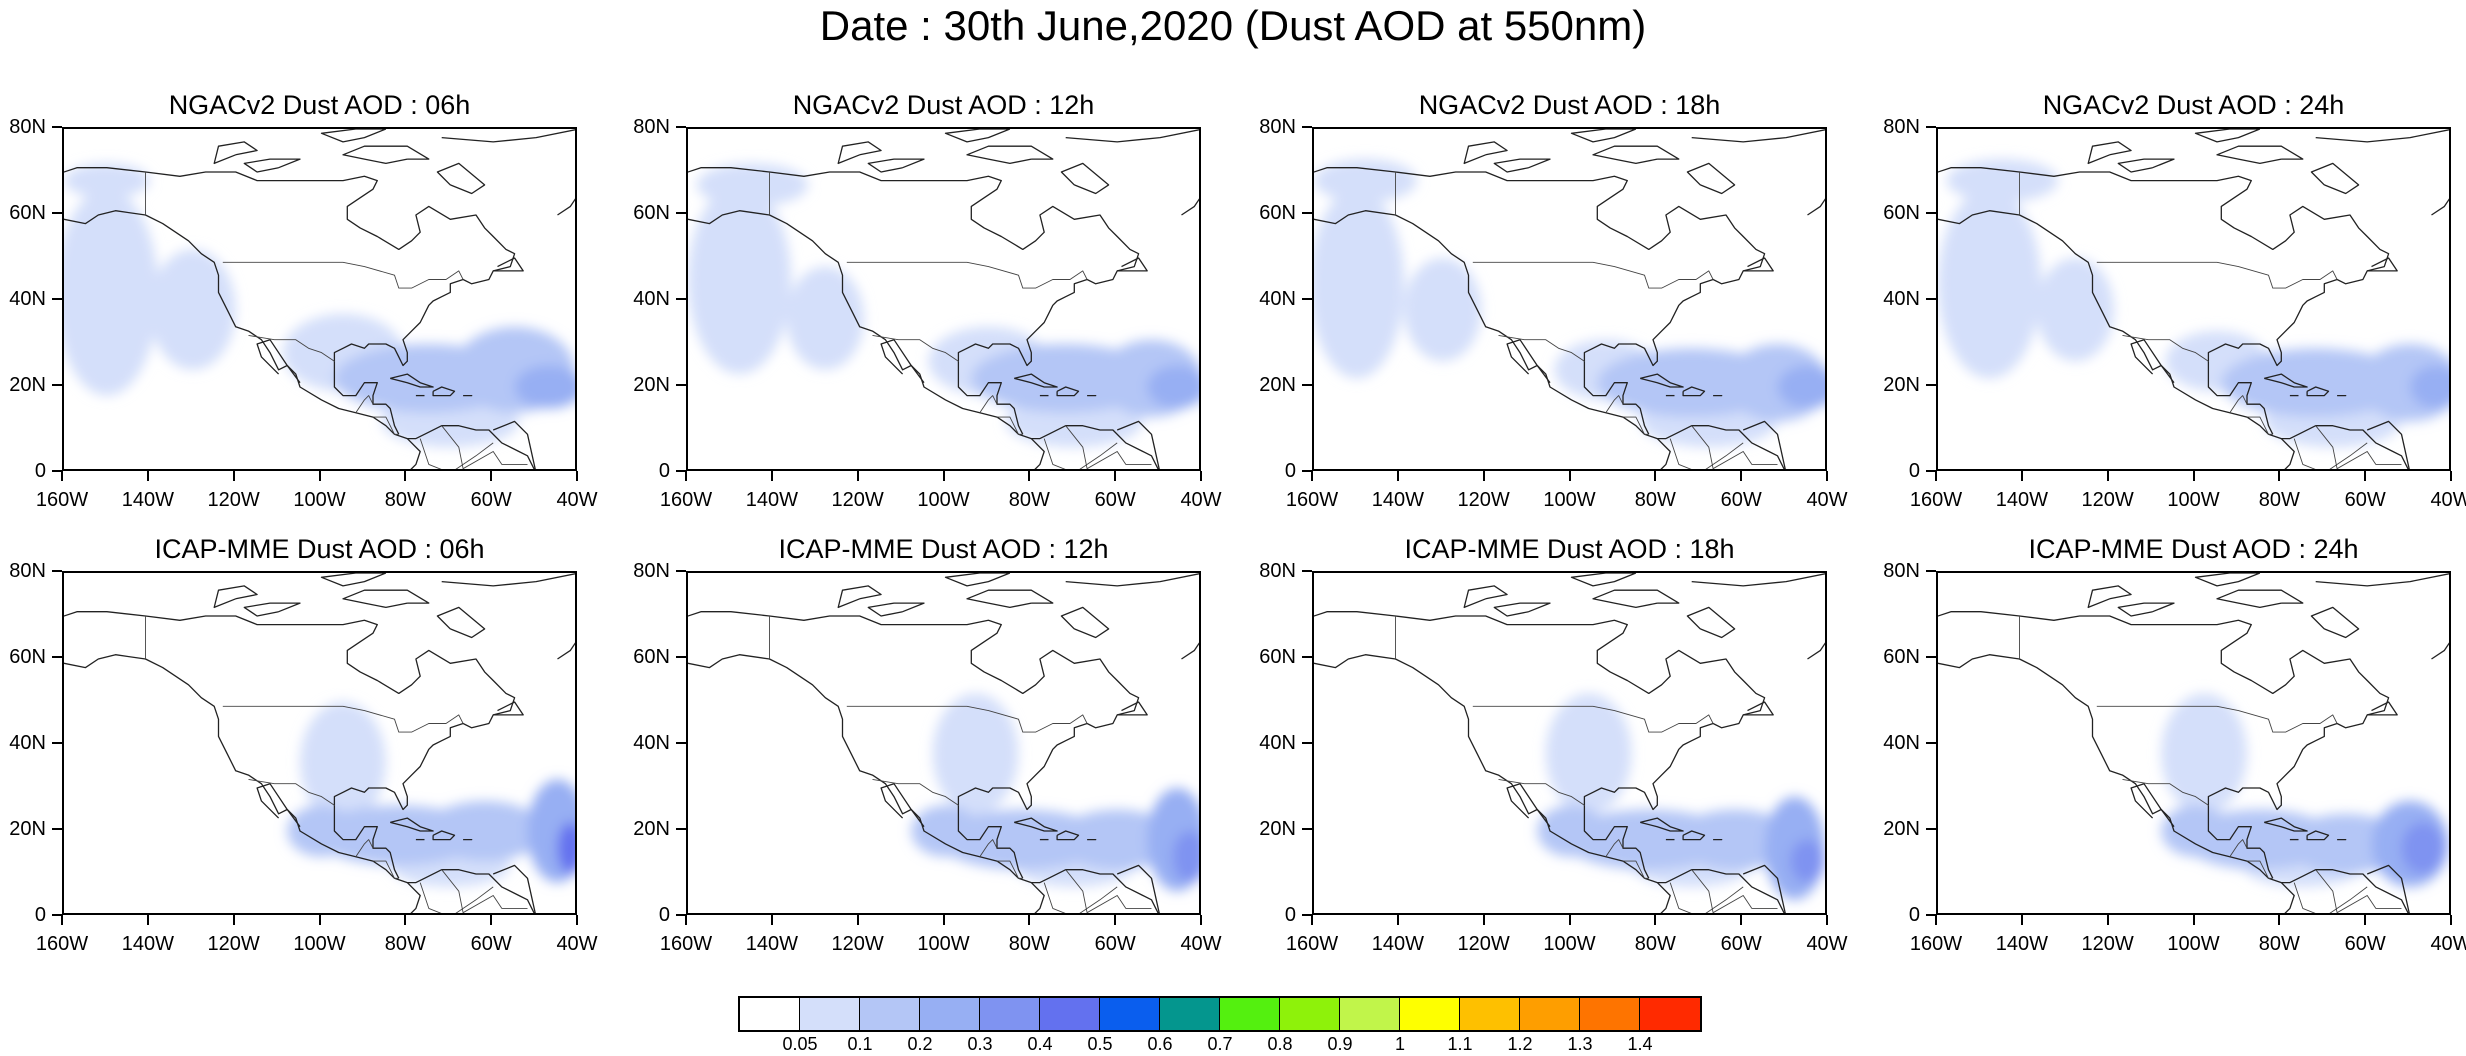  What do you see at coordinates (1280, 1044) in the screenshot?
I see `colorbar-label: 0.8` at bounding box center [1280, 1044].